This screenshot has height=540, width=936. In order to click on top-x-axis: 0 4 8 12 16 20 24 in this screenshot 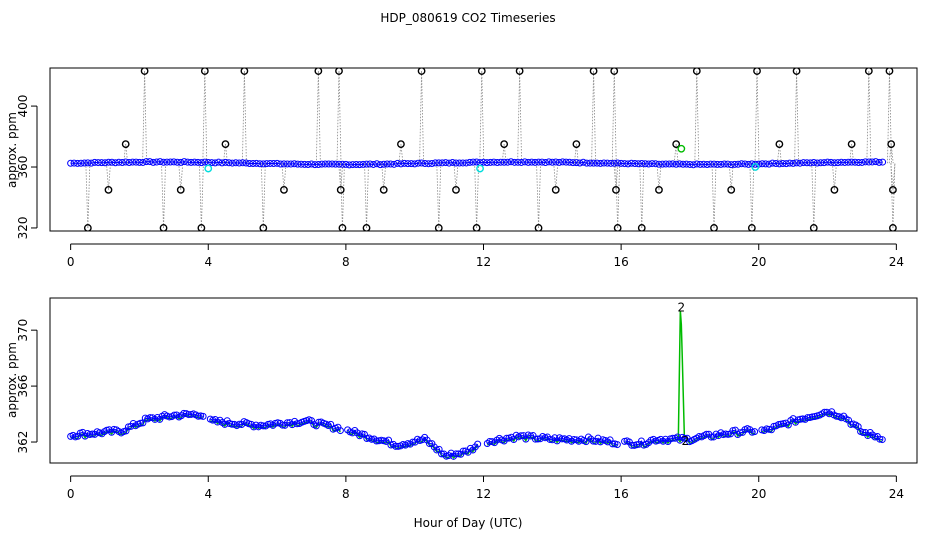, I will do `click(485, 256)`.